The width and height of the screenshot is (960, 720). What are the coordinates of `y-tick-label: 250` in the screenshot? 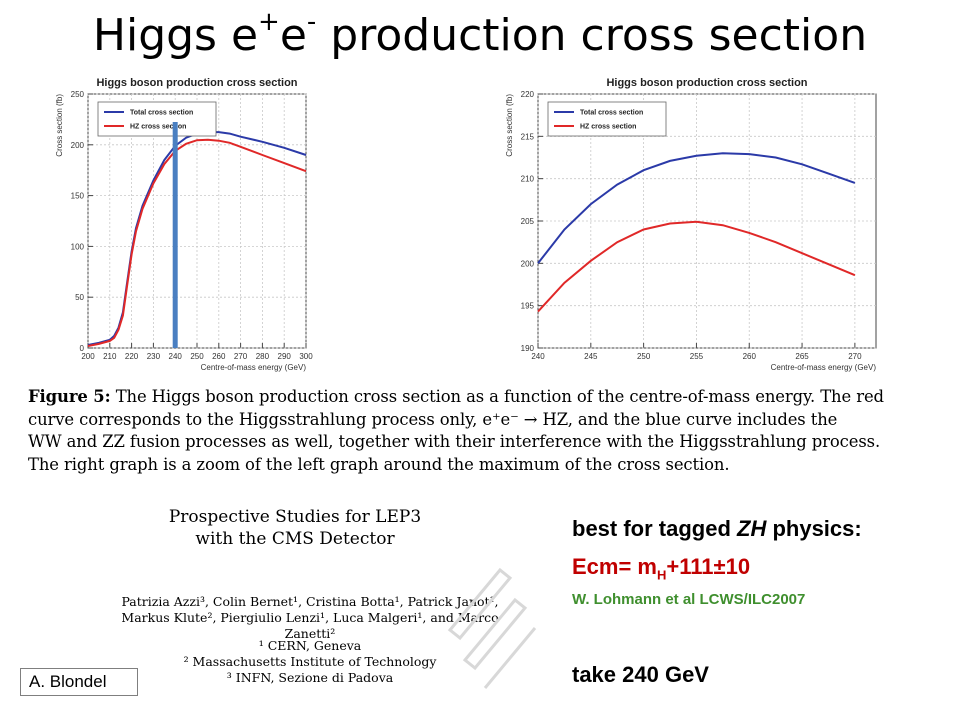 It's located at (78, 94).